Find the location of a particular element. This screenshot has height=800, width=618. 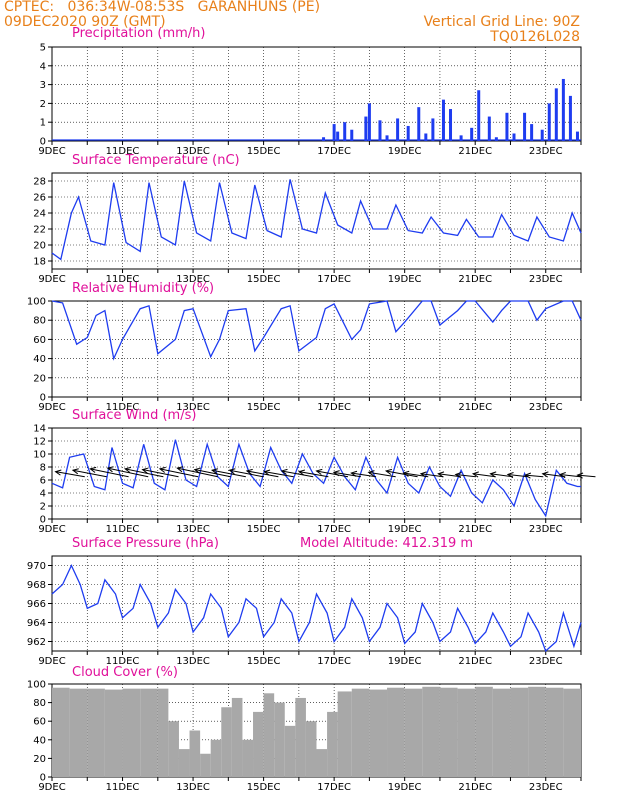

y-tick-label: 970 is located at coordinates (36, 566).